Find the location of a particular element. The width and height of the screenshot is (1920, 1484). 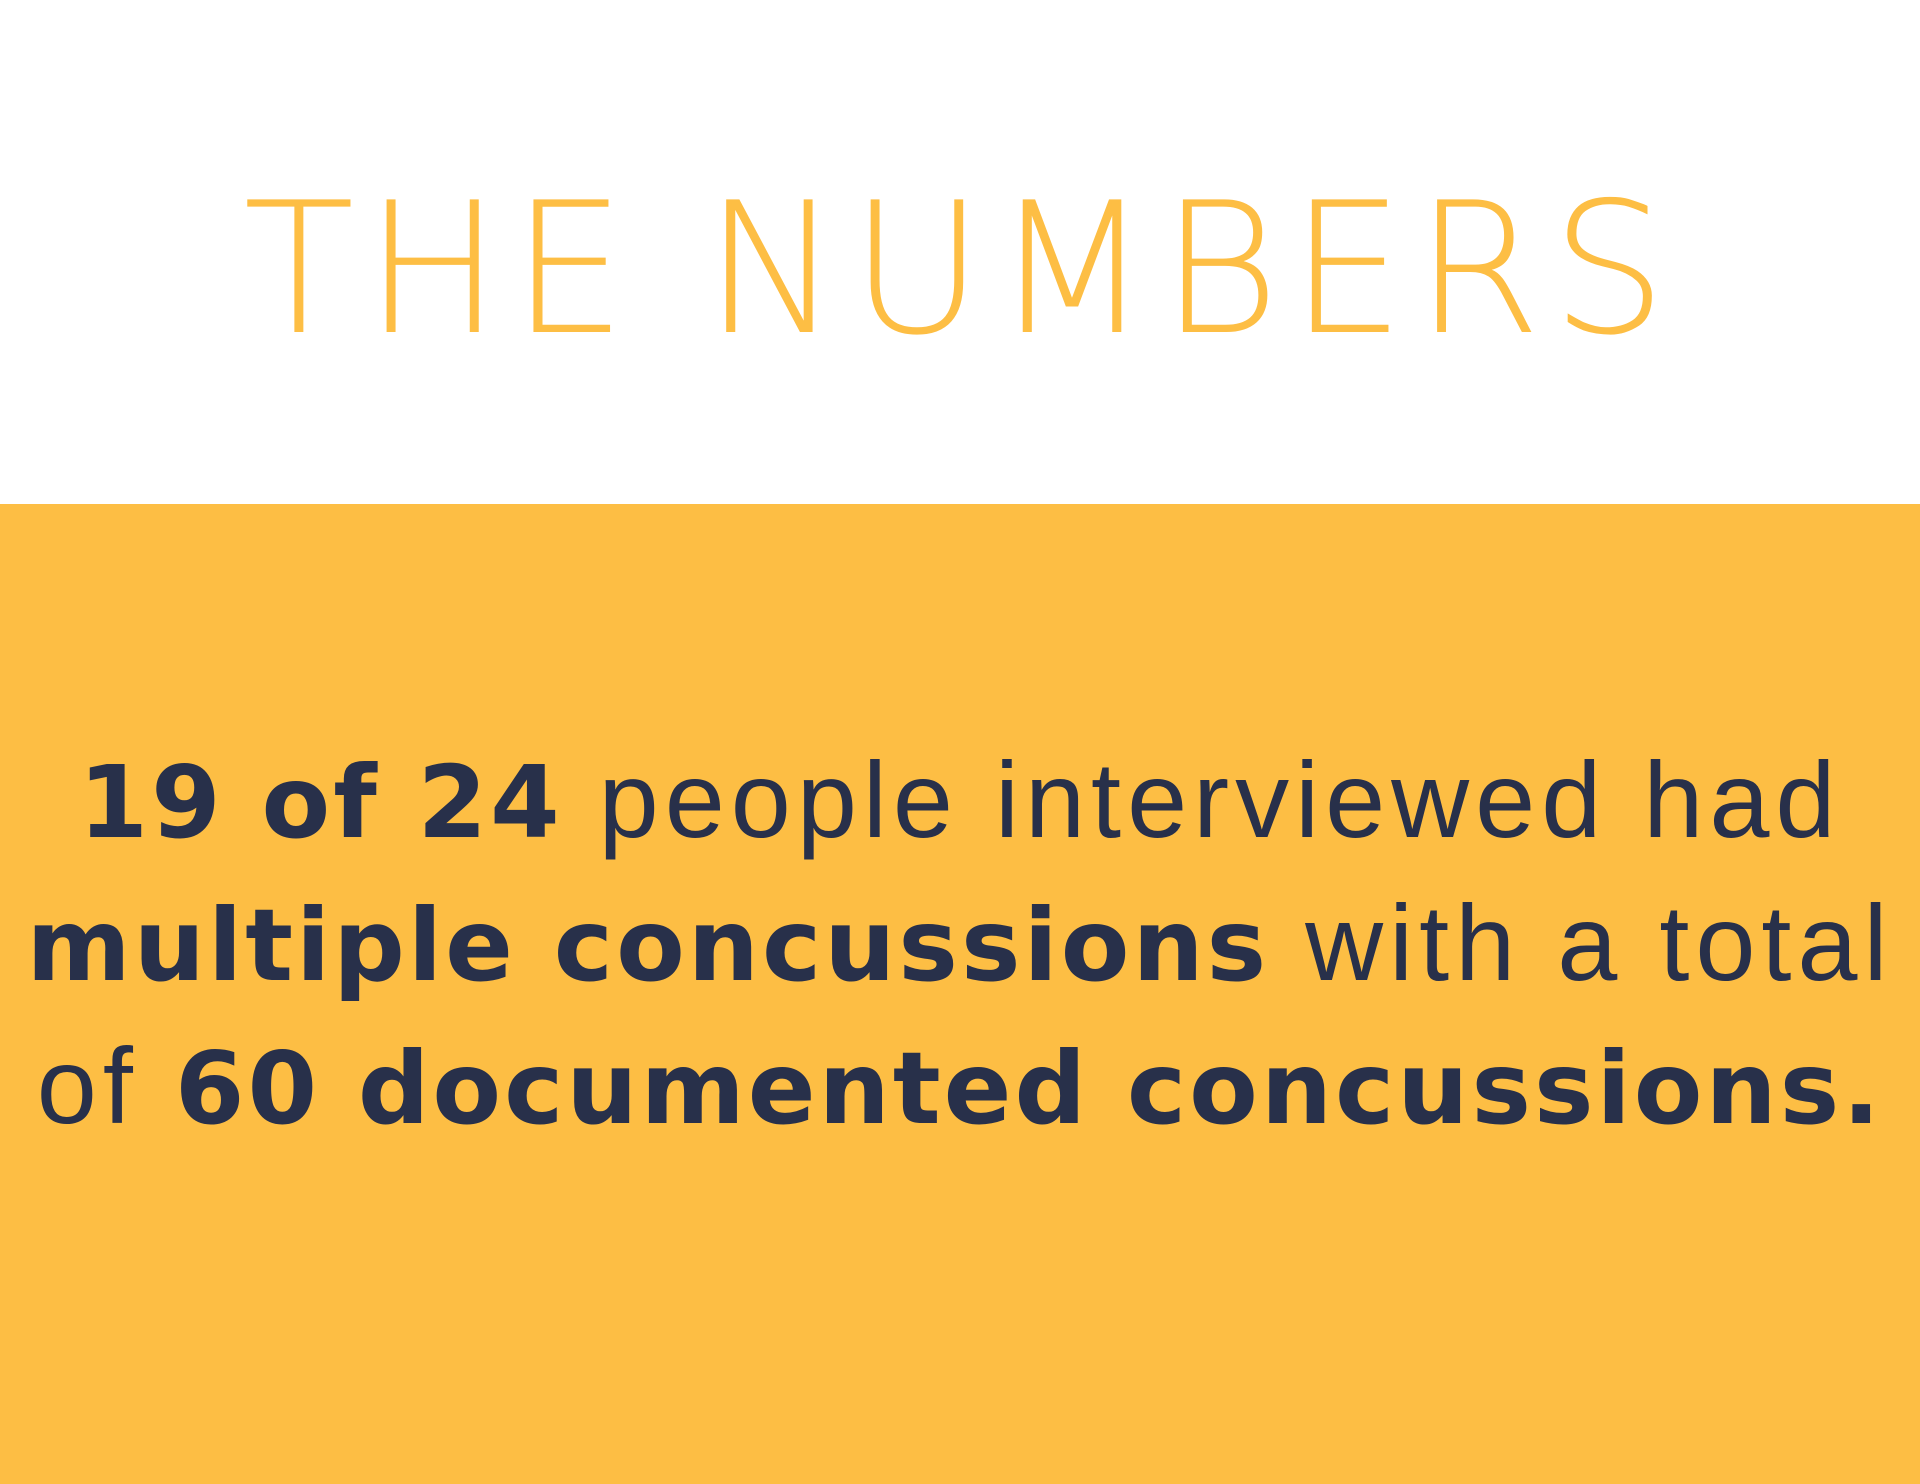

statement-line-1: 19 of 24 people interviewed had is located at coordinates (960, 801).